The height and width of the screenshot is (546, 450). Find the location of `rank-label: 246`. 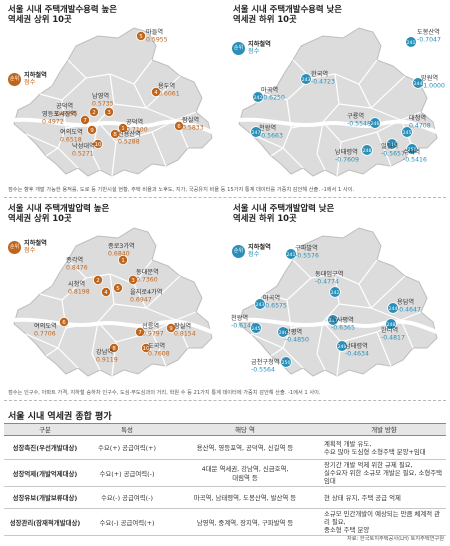

rank-label: 246 is located at coordinates (375, 124).